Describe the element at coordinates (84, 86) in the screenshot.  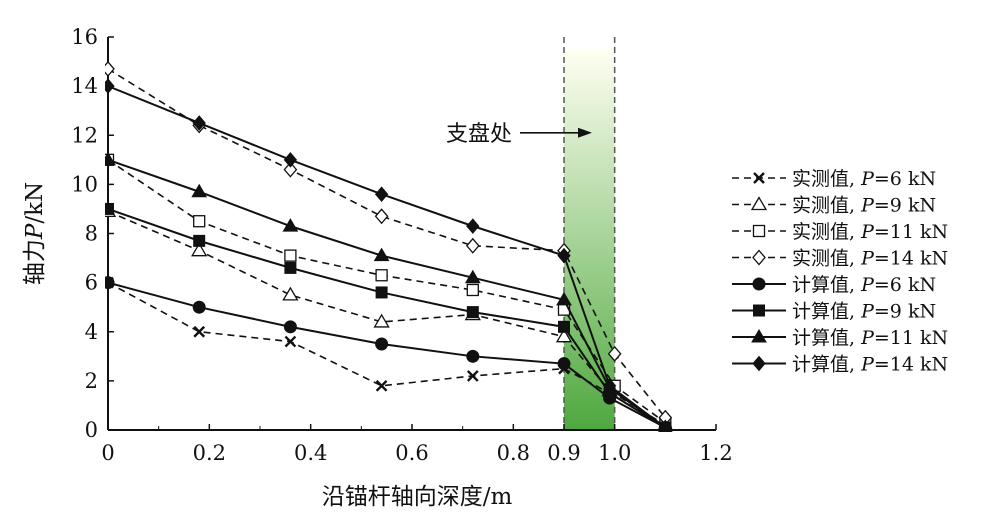
I see `y-tick-label: 14` at that location.